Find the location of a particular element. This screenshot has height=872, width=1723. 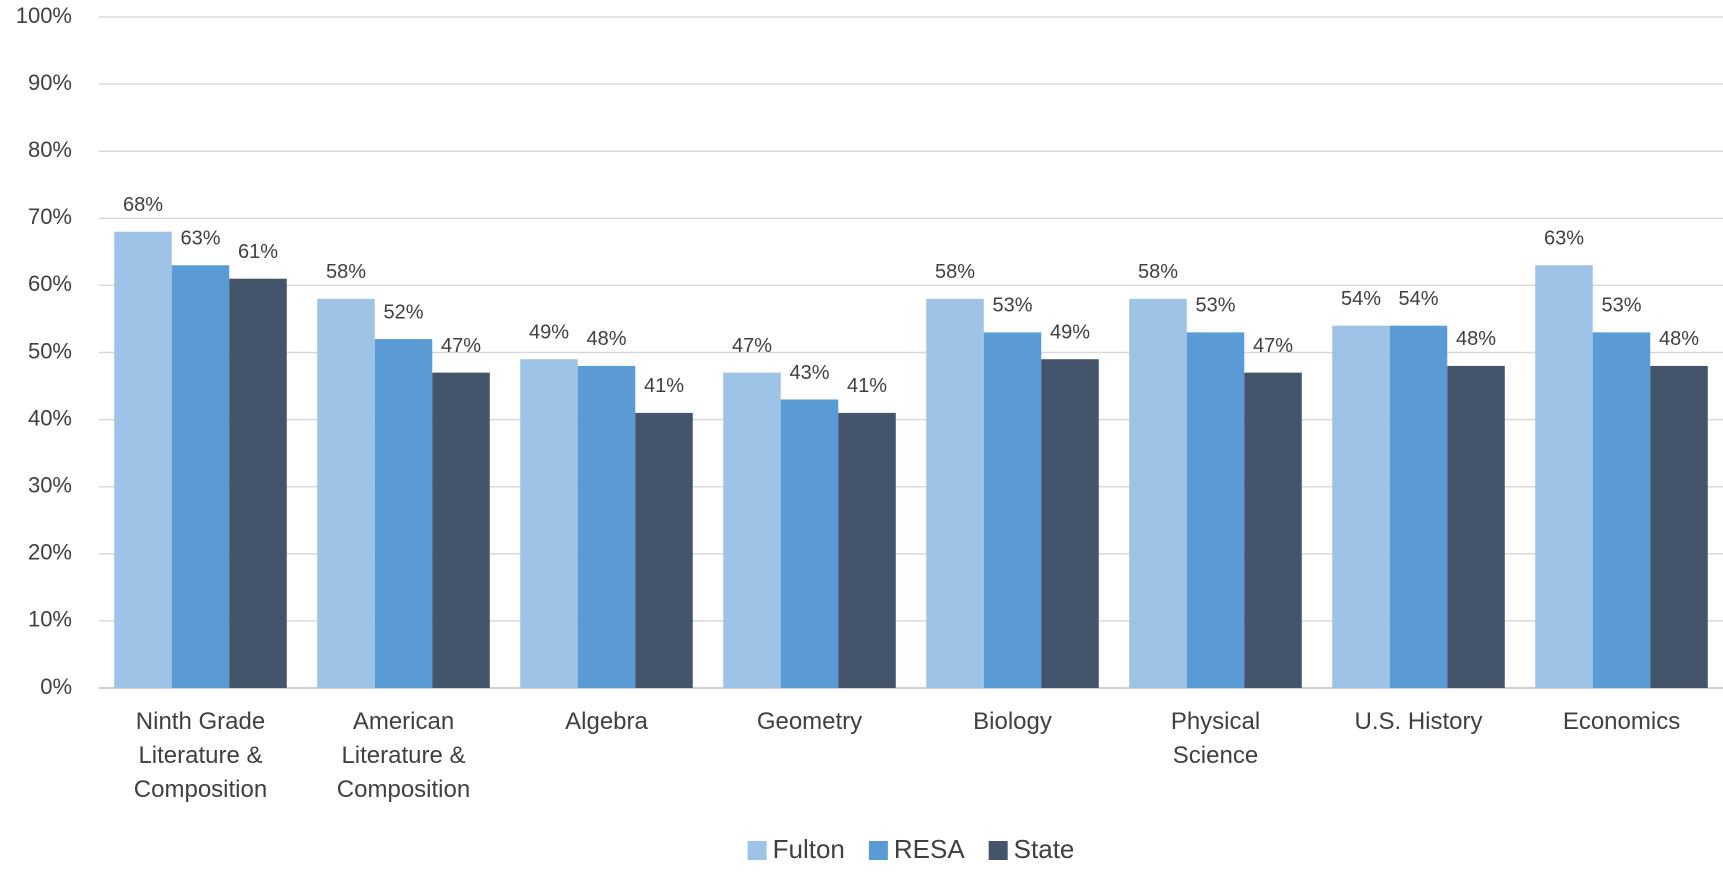

x-tick-line: Ninth Grade is located at coordinates (200, 721).